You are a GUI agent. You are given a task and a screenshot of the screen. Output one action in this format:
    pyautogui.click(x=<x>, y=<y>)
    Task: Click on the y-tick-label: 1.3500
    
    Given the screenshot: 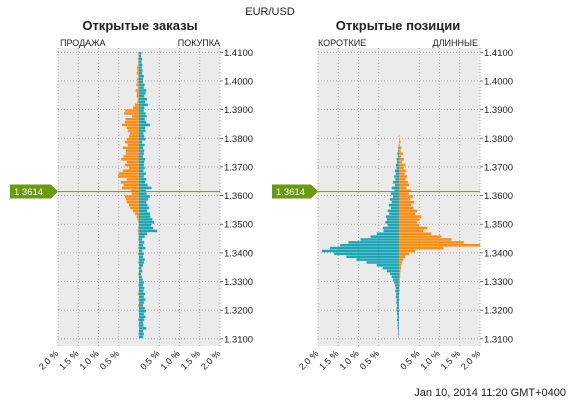 What is the action you would take?
    pyautogui.click(x=498, y=225)
    